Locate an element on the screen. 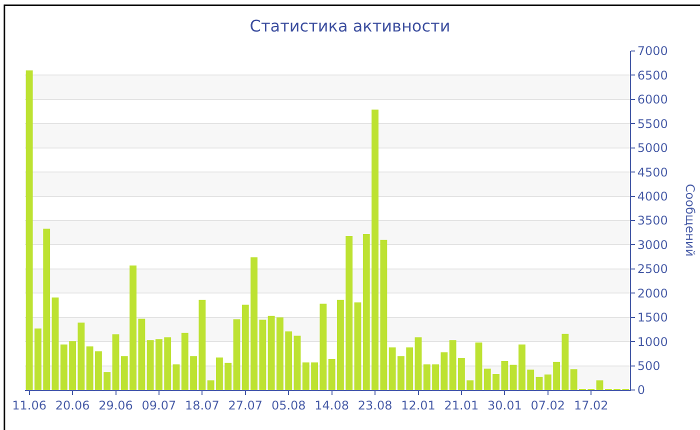 The height and width of the screenshot is (430, 700). y-tick-label: 1000 is located at coordinates (652, 341).